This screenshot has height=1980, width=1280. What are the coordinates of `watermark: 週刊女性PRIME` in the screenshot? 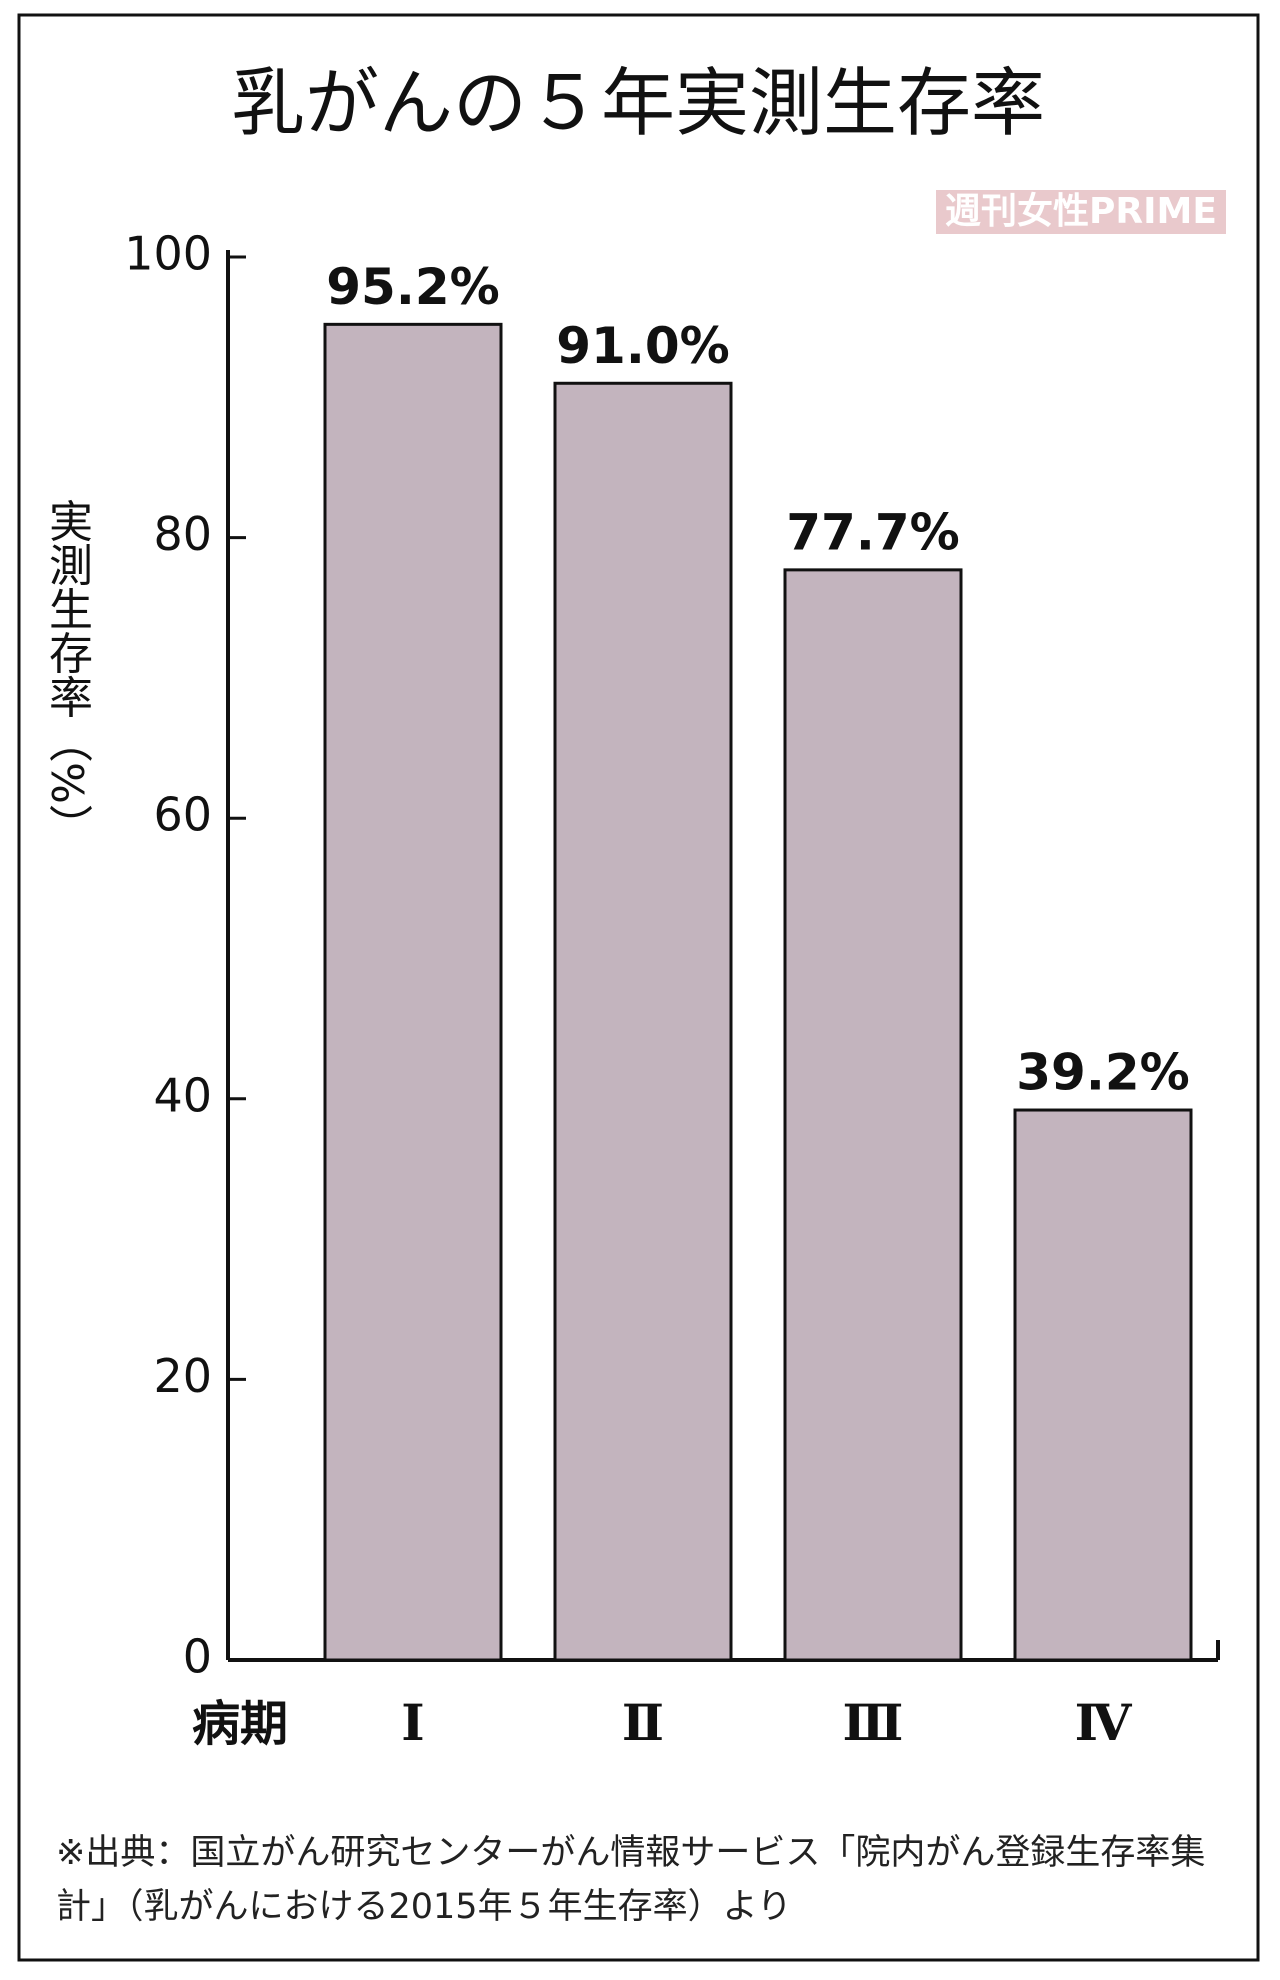 It's located at (1081, 211).